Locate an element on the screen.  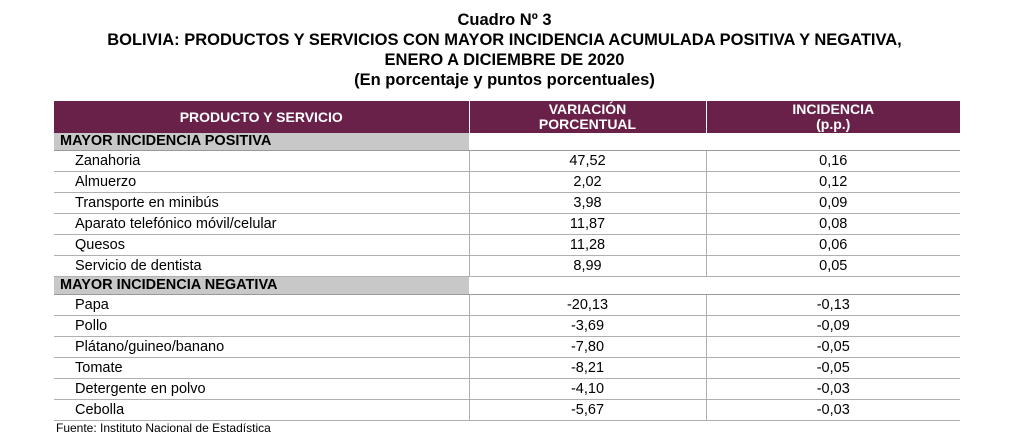
product-cell: Aparato telefónico móvil/celular is located at coordinates (262, 224).